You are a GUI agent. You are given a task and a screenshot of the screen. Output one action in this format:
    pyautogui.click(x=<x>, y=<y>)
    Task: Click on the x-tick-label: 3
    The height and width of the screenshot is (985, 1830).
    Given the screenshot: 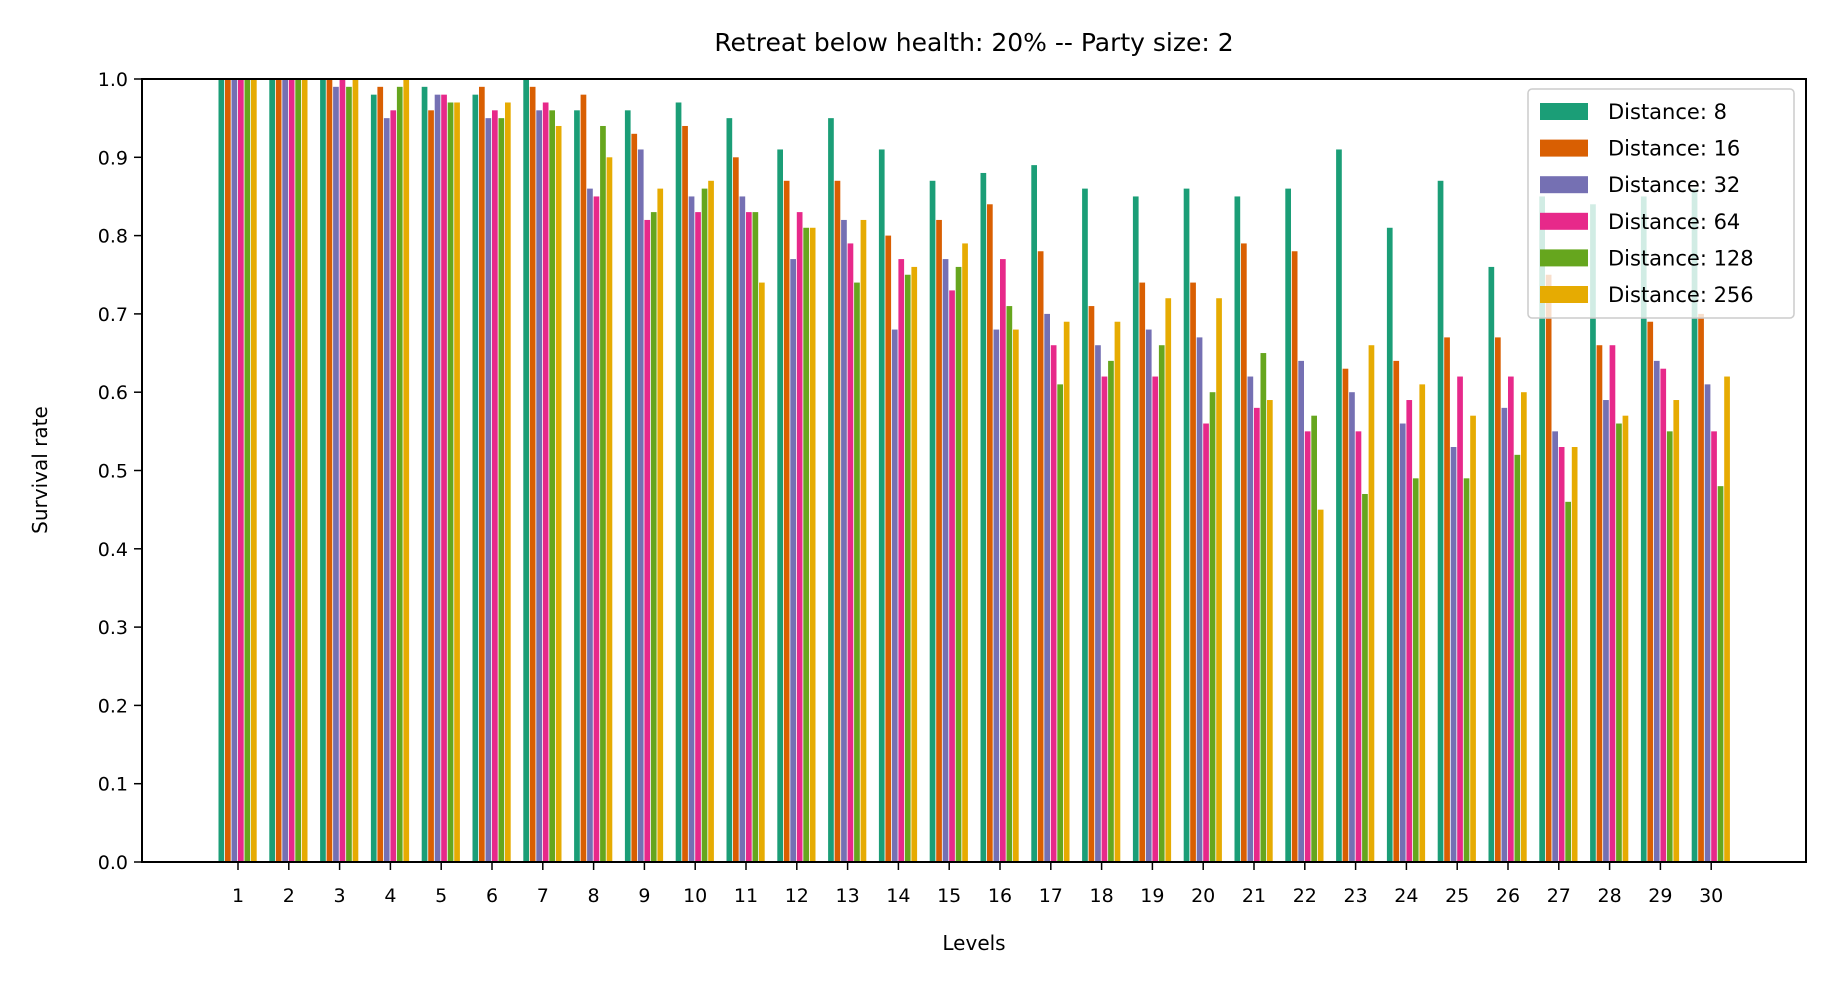 What is the action you would take?
    pyautogui.click(x=340, y=896)
    